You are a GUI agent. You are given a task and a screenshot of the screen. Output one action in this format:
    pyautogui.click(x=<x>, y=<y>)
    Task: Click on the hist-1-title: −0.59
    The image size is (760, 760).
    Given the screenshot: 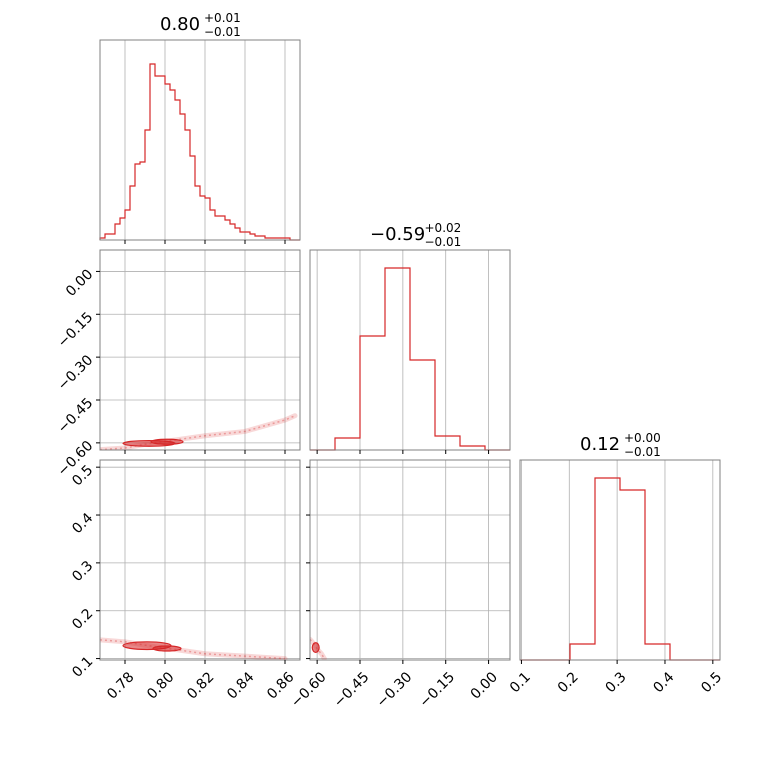 What is the action you would take?
    pyautogui.click(x=397, y=234)
    